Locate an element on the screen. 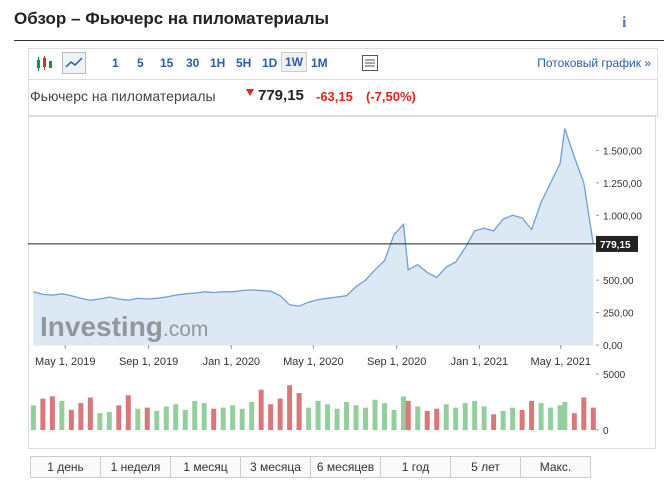 The image size is (671, 494). x-tick-label: Jan 1, 2021 is located at coordinates (480, 362).